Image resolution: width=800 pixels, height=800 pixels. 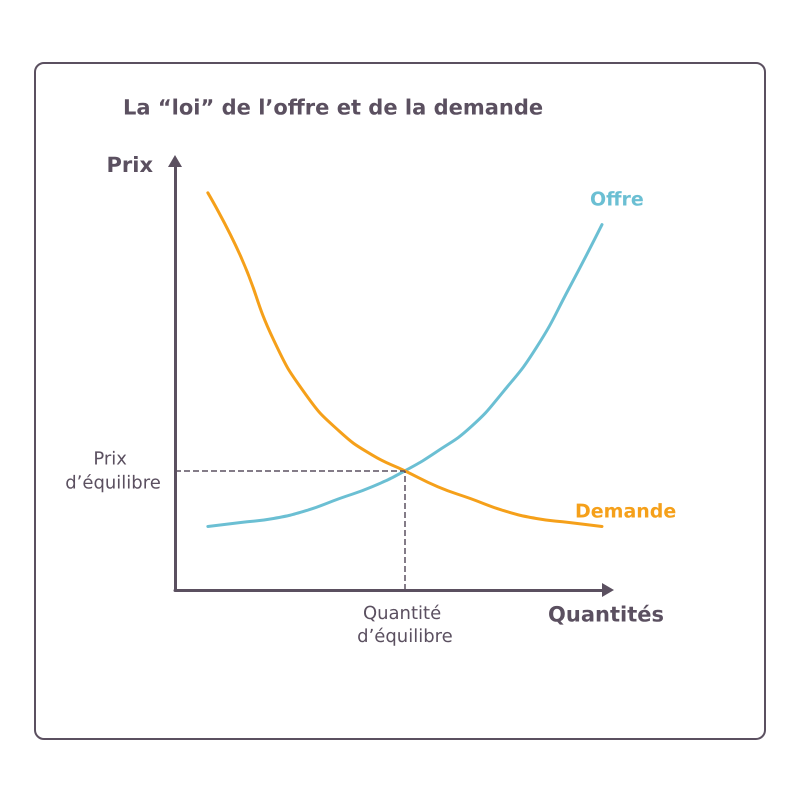 What do you see at coordinates (617, 199) in the screenshot?
I see `series-label: Offre` at bounding box center [617, 199].